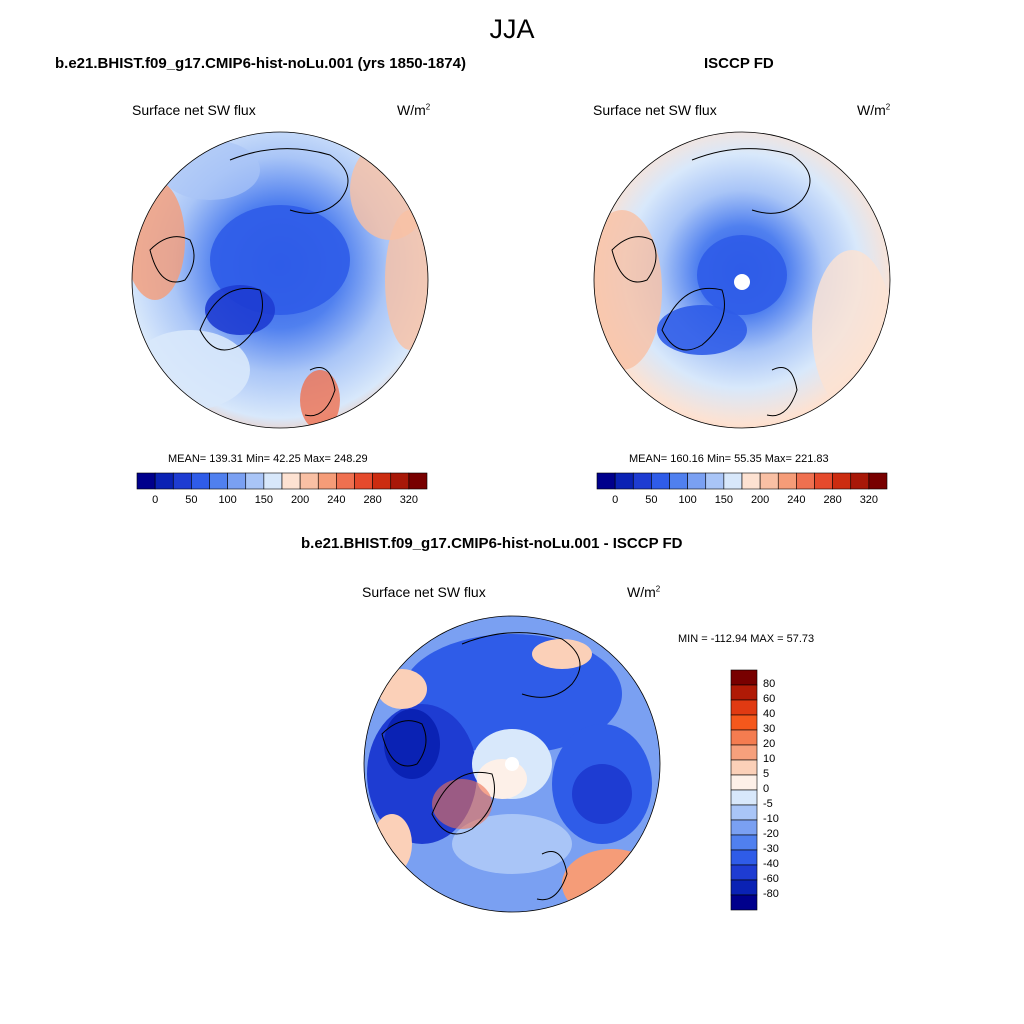  I want to click on panel-2-stats: MEAN= 160.16 Min= 55.35 Max= 221.83, so click(729, 459).